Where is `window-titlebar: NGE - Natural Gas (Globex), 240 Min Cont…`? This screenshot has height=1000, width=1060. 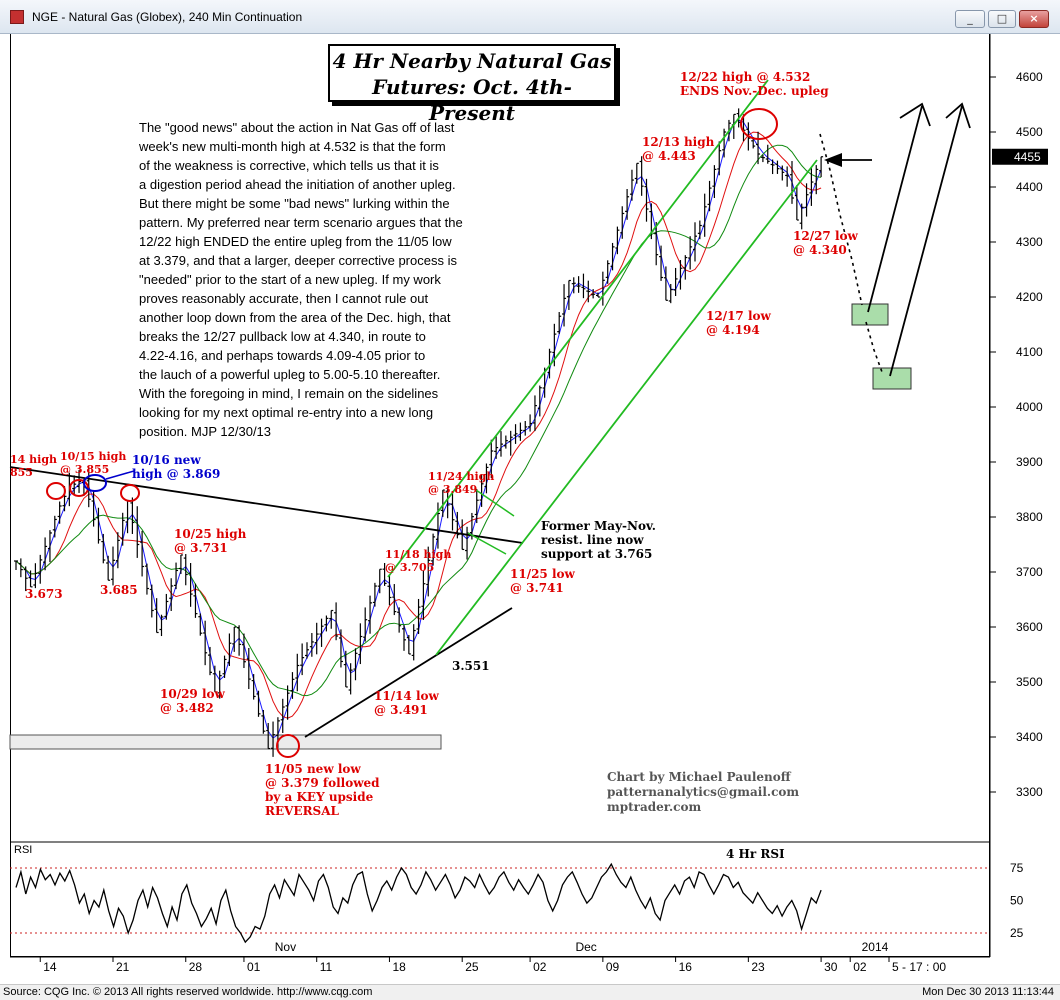 window-titlebar: NGE - Natural Gas (Globex), 240 Min Cont… is located at coordinates (530, 17).